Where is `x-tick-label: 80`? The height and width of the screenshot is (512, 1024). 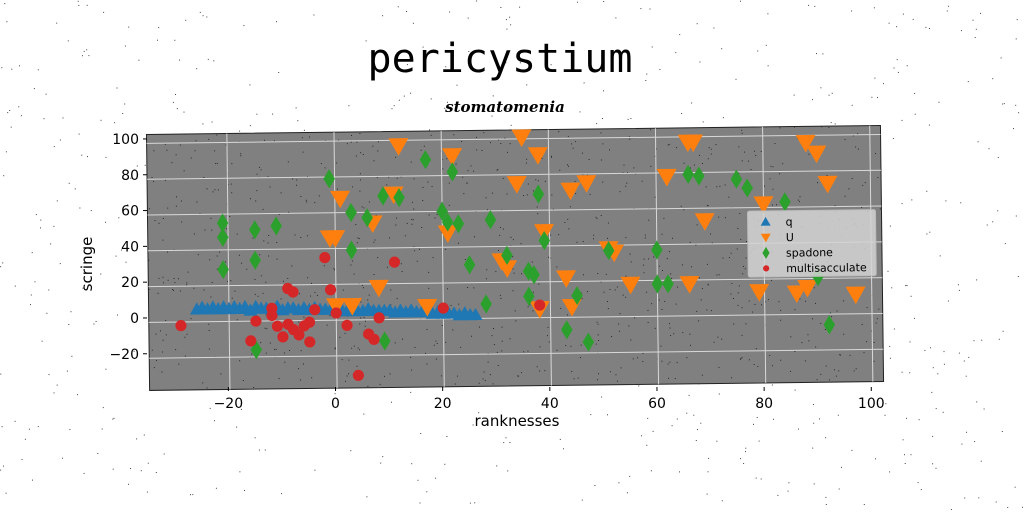
x-tick-label: 80 is located at coordinates (764, 404).